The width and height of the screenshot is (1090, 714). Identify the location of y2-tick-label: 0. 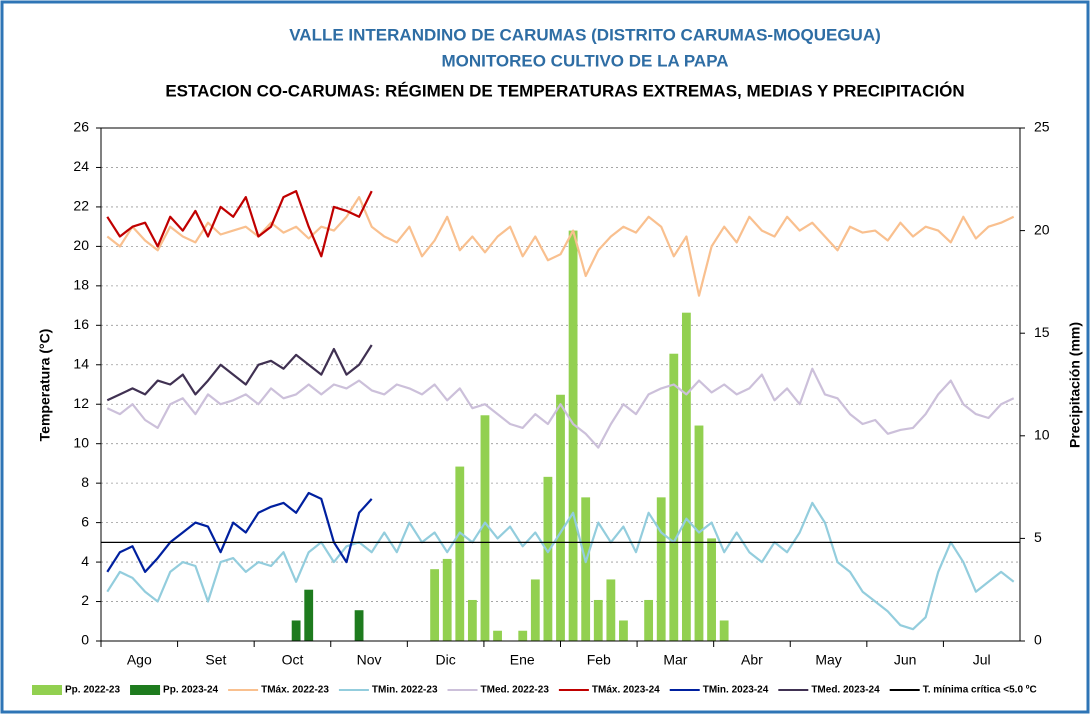
(1038, 640).